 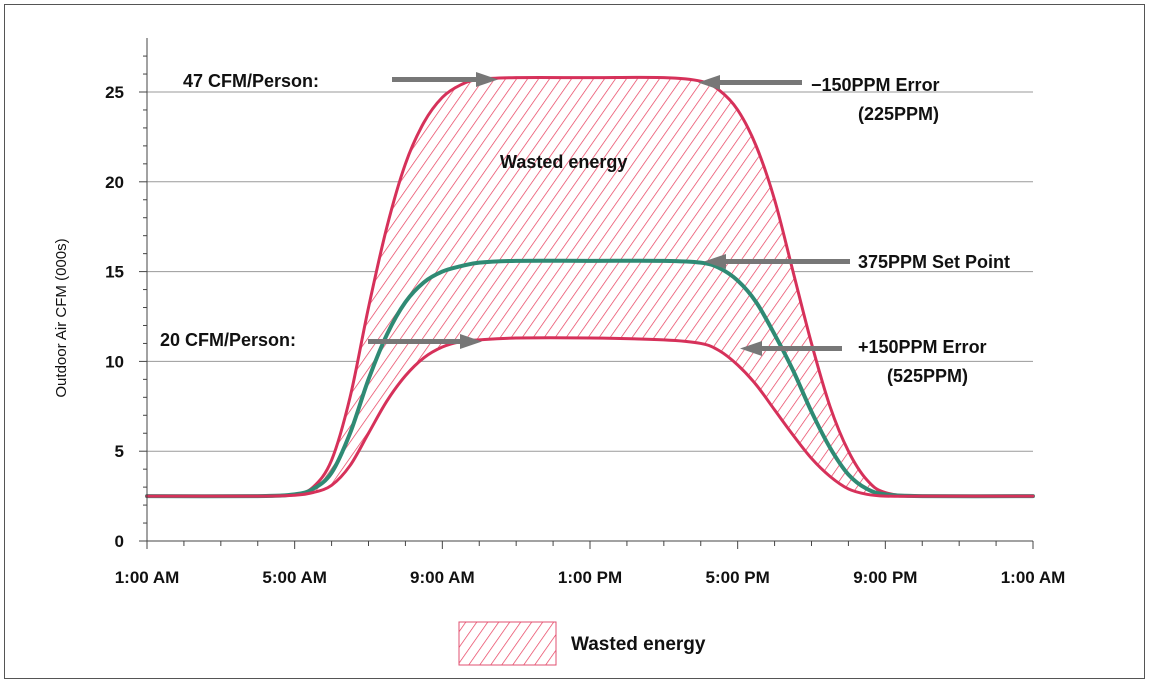 What do you see at coordinates (563, 162) in the screenshot?
I see `annotation-wasted-energy: Wasted energy` at bounding box center [563, 162].